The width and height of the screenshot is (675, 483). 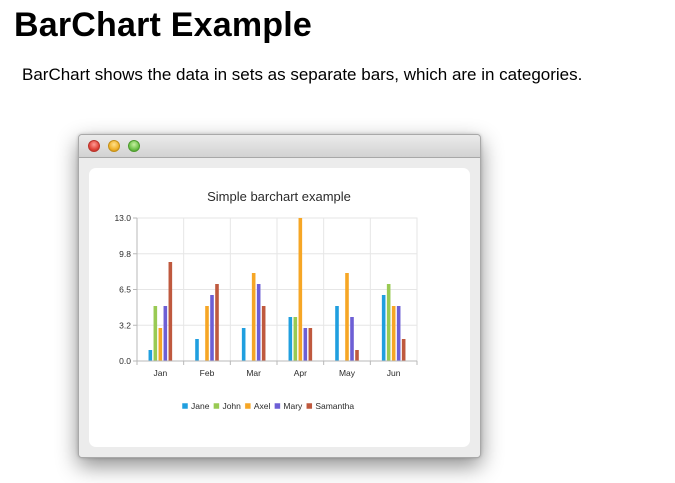 I want to click on bar-samantha-jun, so click(x=403, y=350).